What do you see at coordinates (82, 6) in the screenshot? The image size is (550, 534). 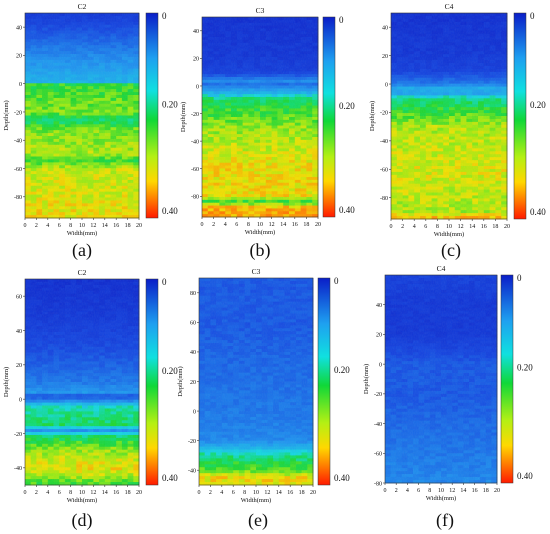 I see `panel-title: C2` at bounding box center [82, 6].